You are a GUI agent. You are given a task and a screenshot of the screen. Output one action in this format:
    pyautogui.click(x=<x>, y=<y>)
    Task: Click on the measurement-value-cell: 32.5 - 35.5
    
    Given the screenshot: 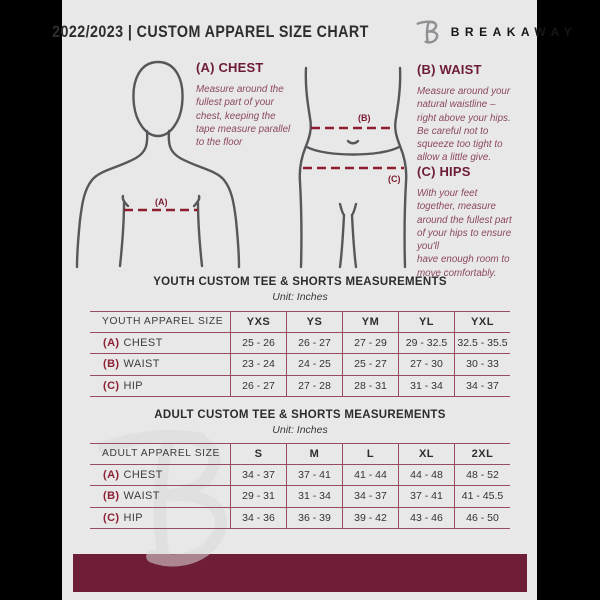 What is the action you would take?
    pyautogui.click(x=482, y=343)
    